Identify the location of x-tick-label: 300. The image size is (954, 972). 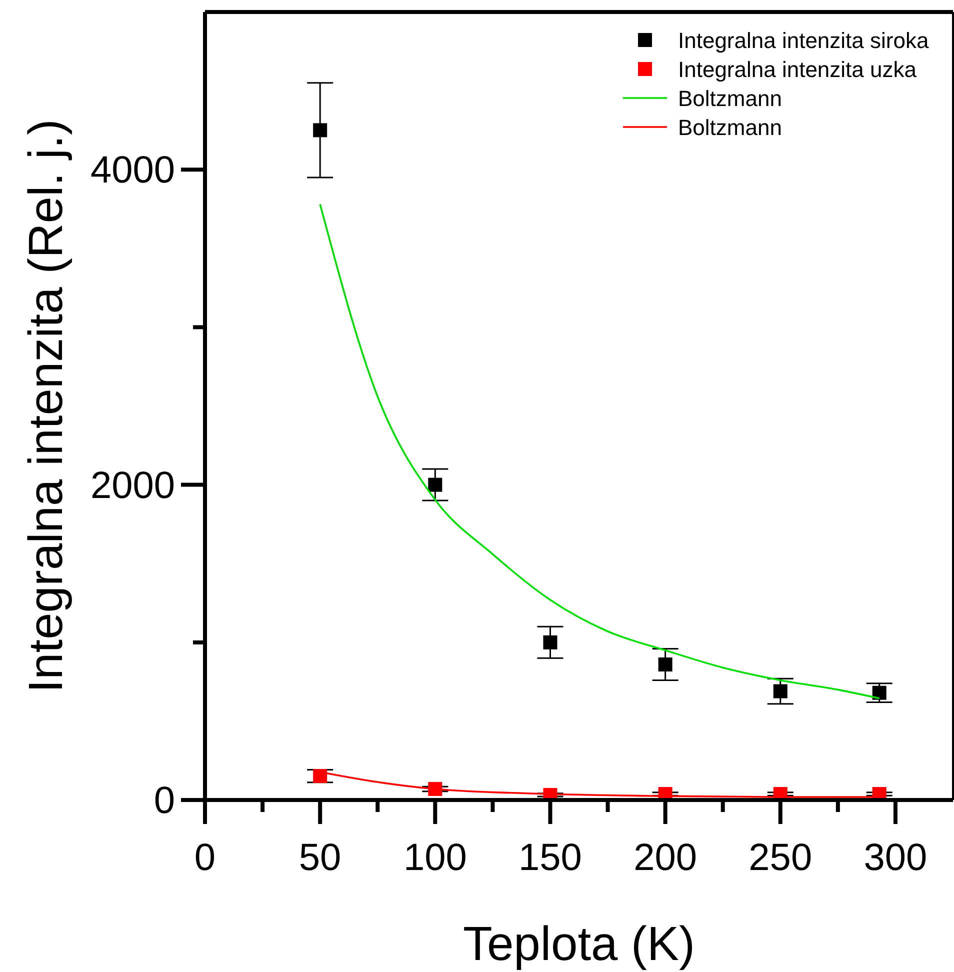
(896, 858).